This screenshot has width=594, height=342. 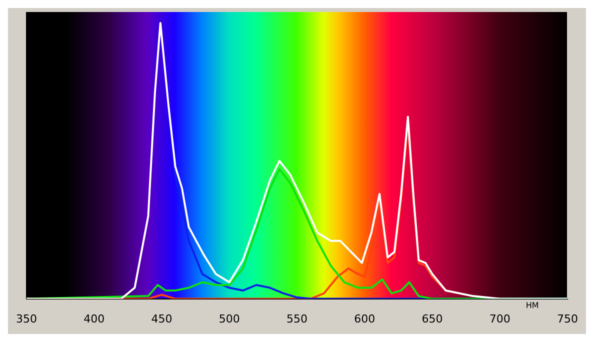 I want to click on x-tick-label: 350, so click(x=26, y=319).